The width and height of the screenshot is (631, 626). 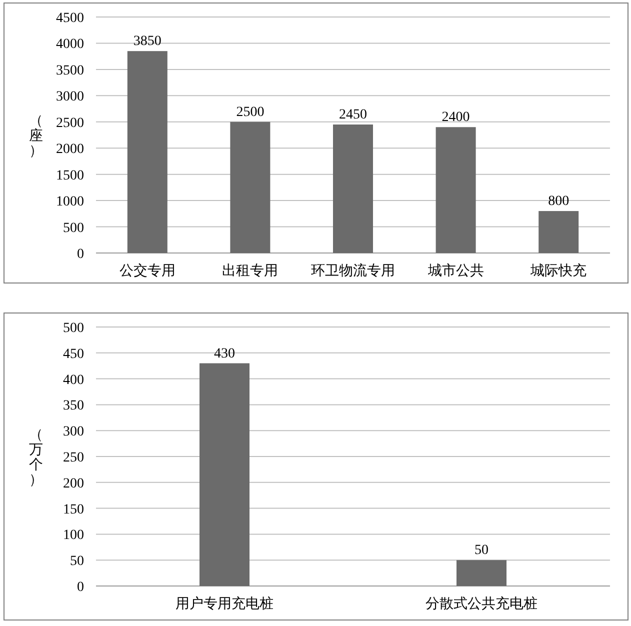 I want to click on data-label: 2400, so click(x=456, y=118).